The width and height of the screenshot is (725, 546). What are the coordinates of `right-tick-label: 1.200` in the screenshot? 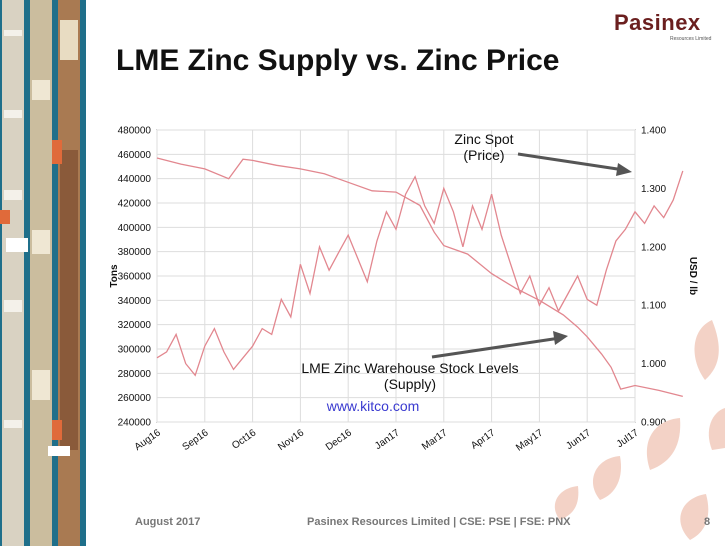 It's located at (653, 247).